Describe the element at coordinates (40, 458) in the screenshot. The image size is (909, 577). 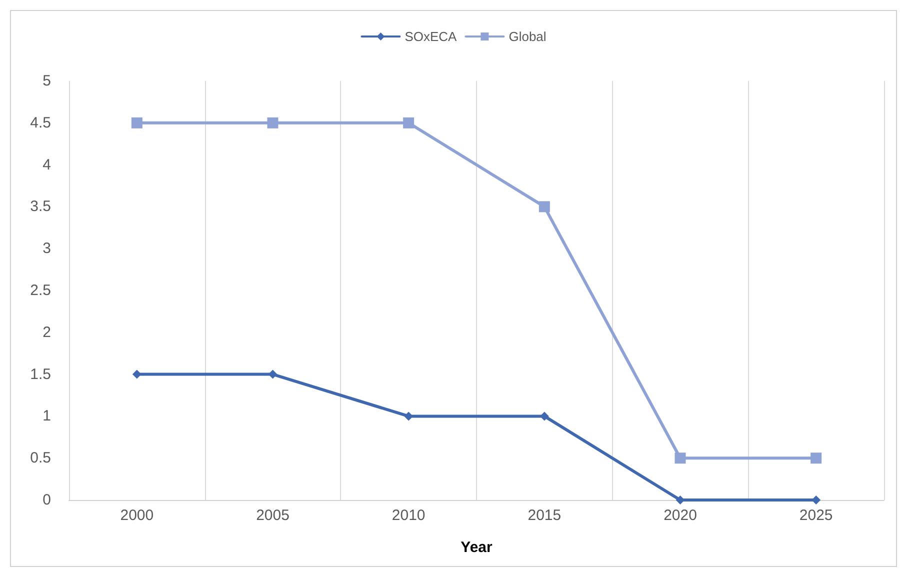
I see `y-tick-label: 0.5` at that location.